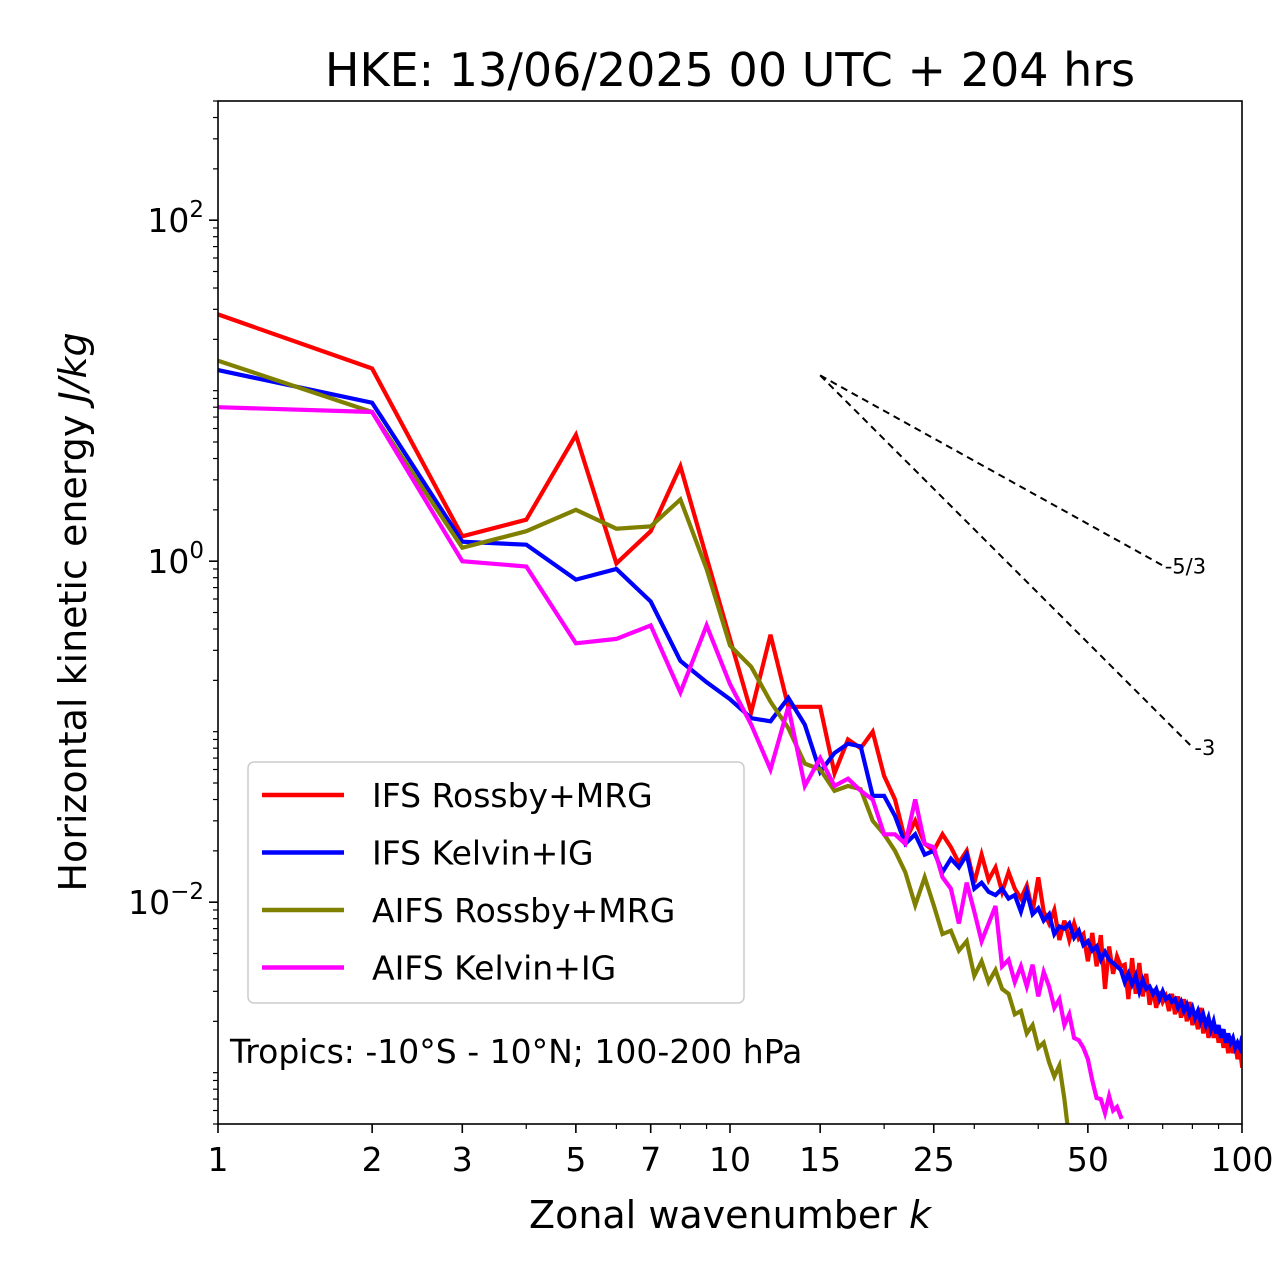  I want to click on x-tick-label: 15, so click(820, 1159).